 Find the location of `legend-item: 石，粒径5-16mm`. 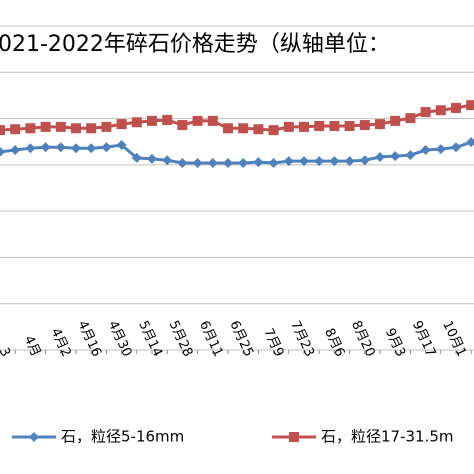

legend-item: 石，粒径5-16mm is located at coordinates (98, 437).